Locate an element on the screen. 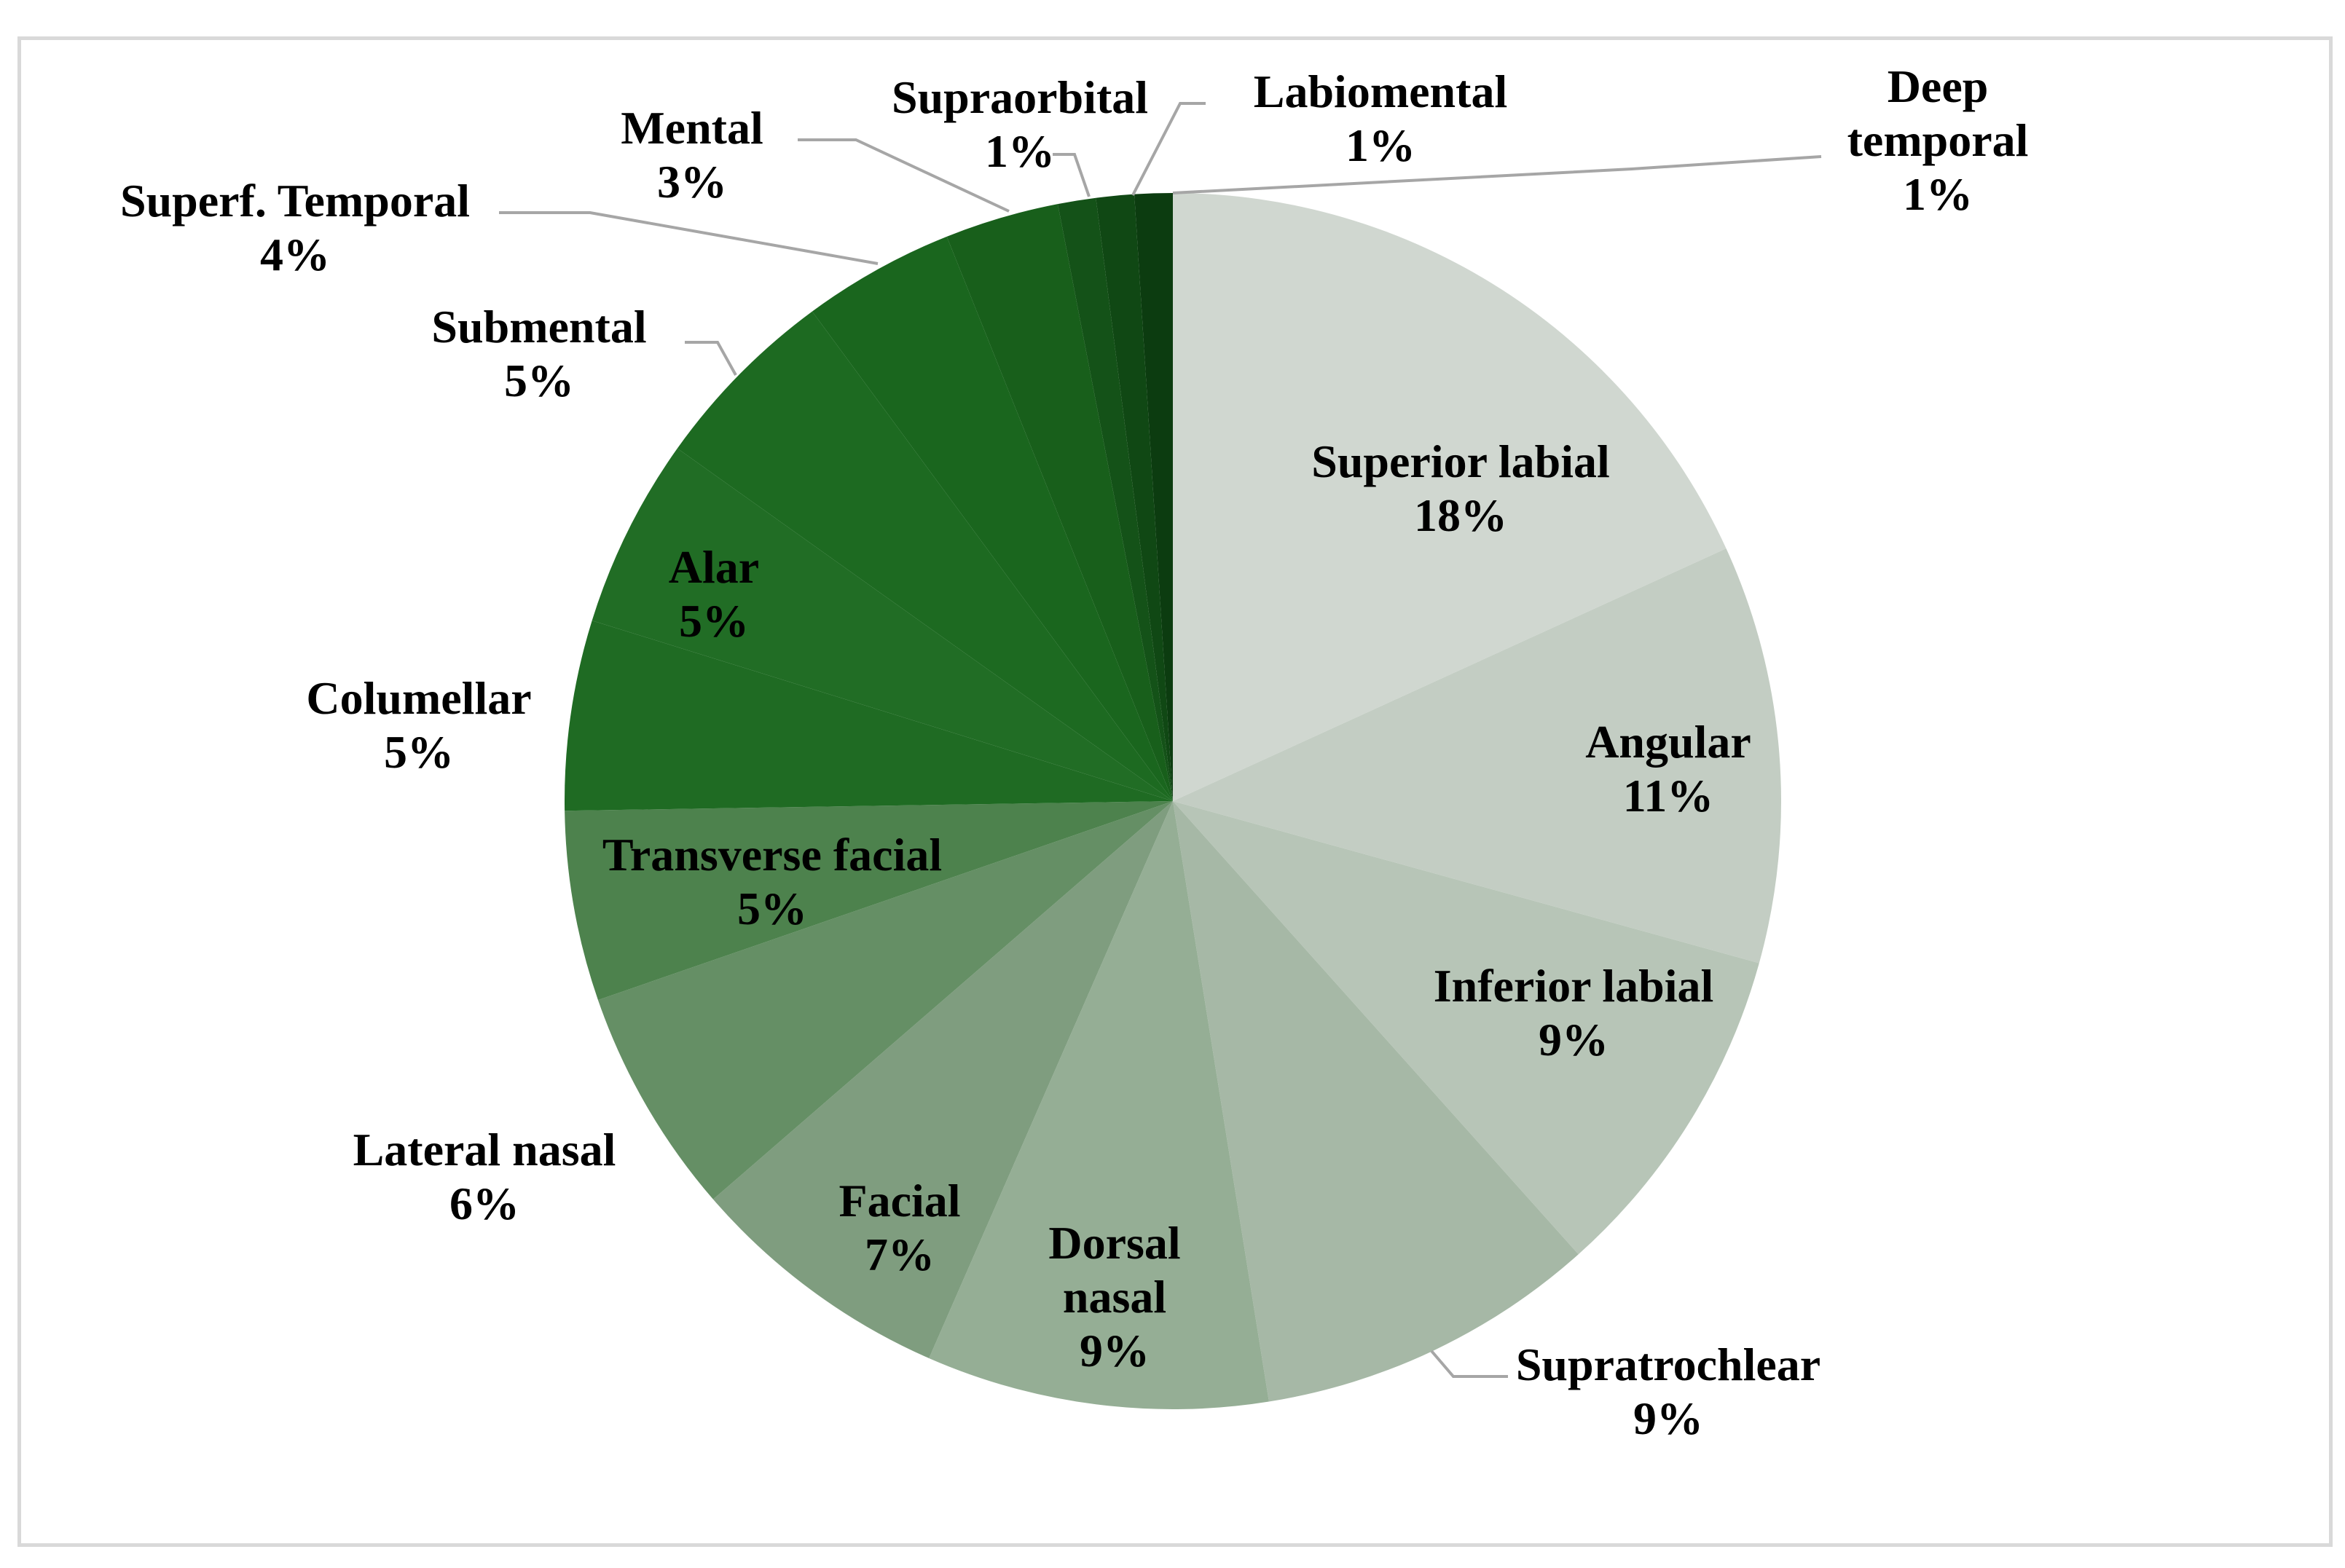 This screenshot has width=2345, height=1568. pie-slice-superior-labial is located at coordinates (1450, 497).